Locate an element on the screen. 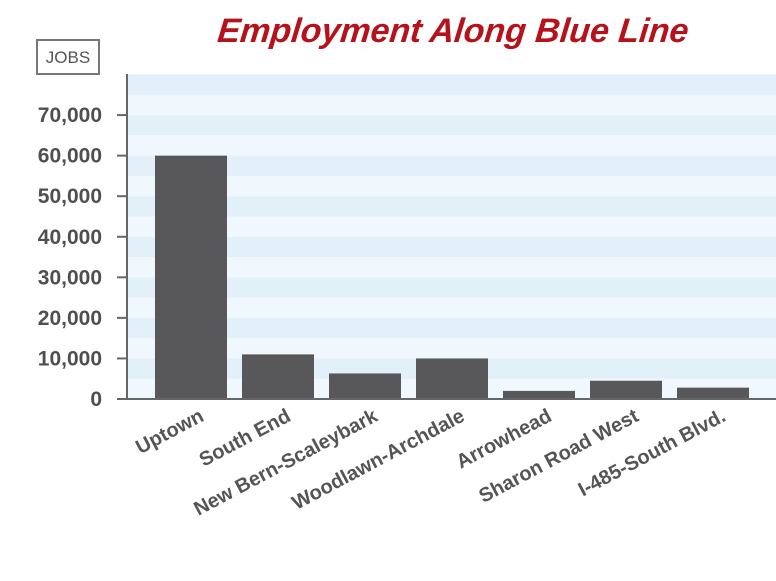 The image size is (776, 581). y-axis-label: JOBS is located at coordinates (68, 57).